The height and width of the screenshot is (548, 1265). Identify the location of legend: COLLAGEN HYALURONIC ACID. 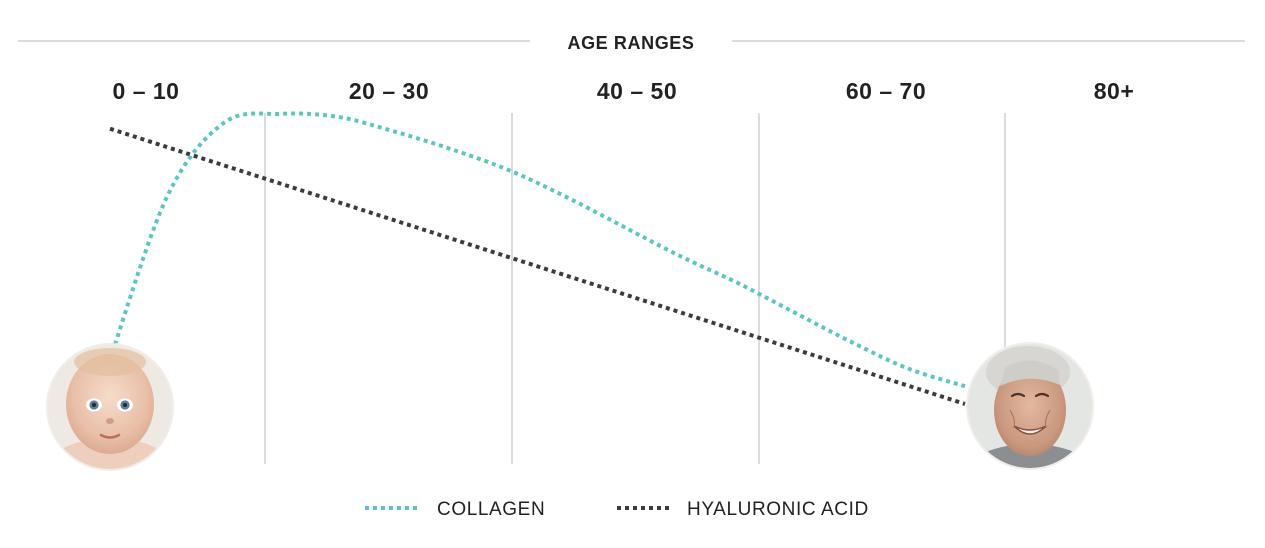
(617, 509).